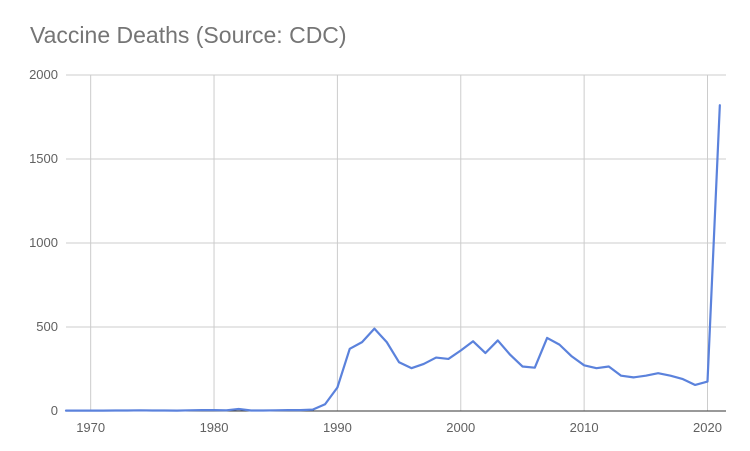 Image resolution: width=750 pixels, height=451 pixels. What do you see at coordinates (337, 427) in the screenshot?
I see `x-tick-label: 1990` at bounding box center [337, 427].